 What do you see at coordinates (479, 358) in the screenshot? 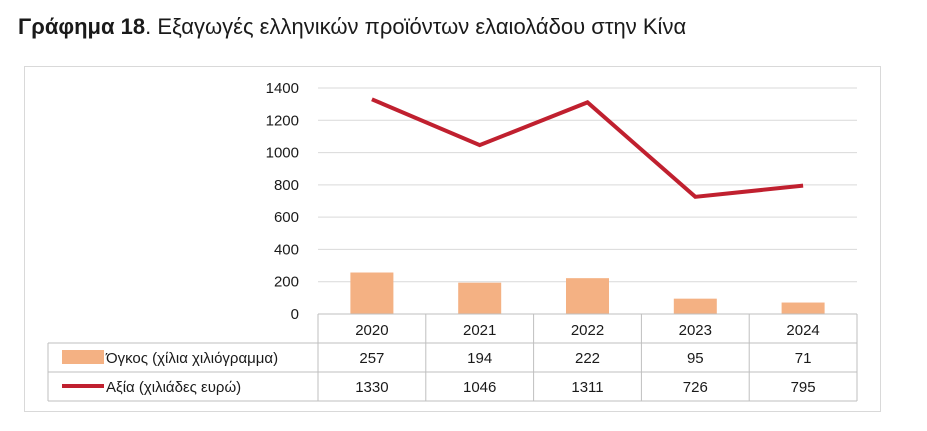
I see `table-value-volume: 194` at bounding box center [479, 358].